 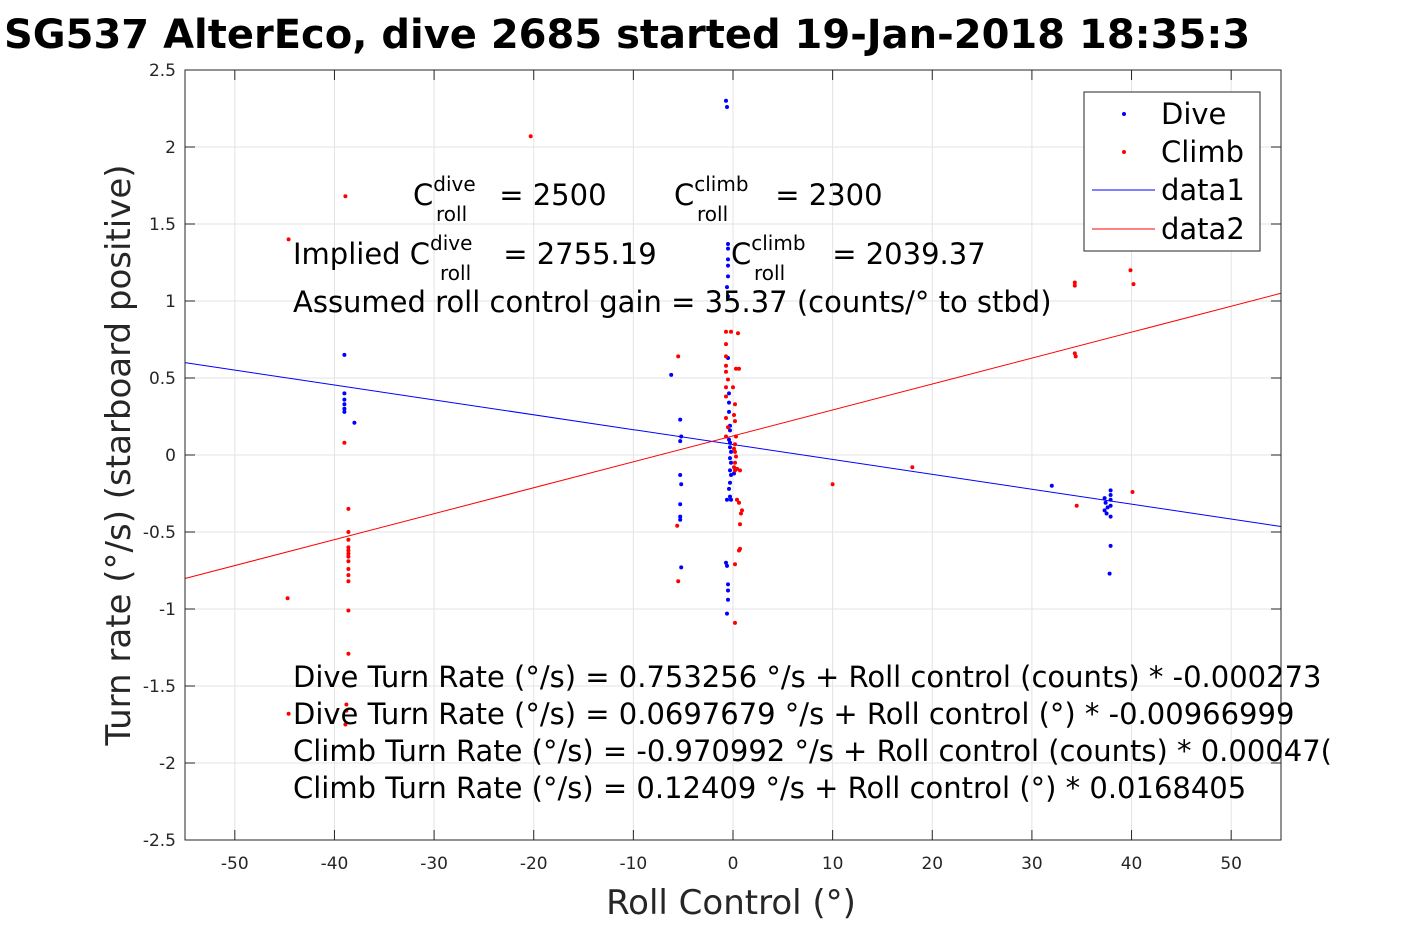 What do you see at coordinates (510, 199) in the screenshot?
I see `annotation-c-roll-dive: Cdive roll = 2500` at bounding box center [510, 199].